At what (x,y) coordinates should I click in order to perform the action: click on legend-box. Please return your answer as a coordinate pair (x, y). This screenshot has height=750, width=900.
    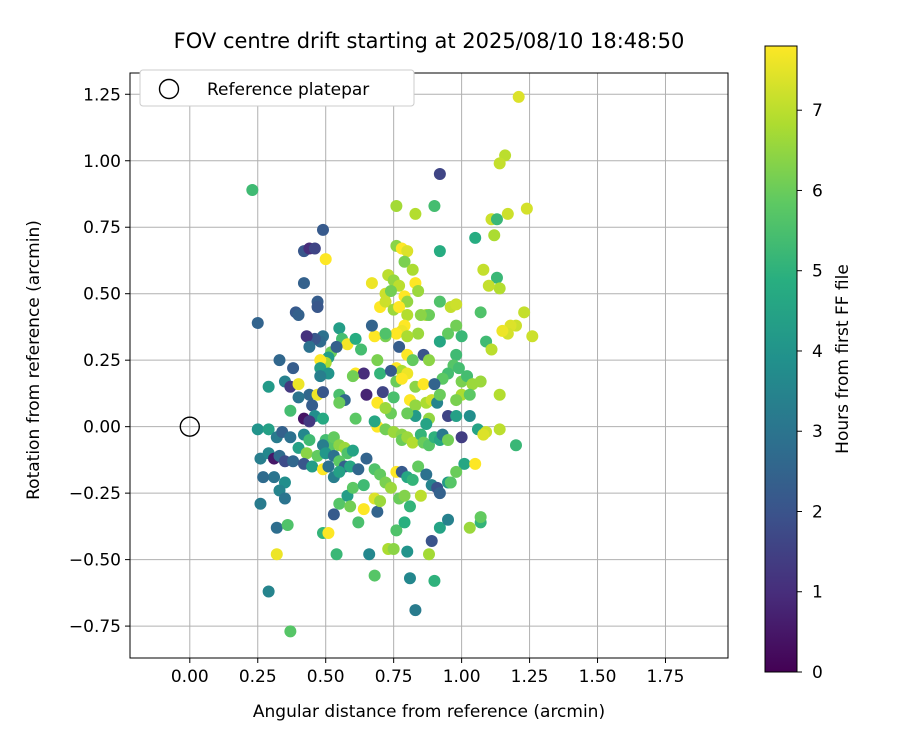
    Looking at the image, I should click on (277, 88).